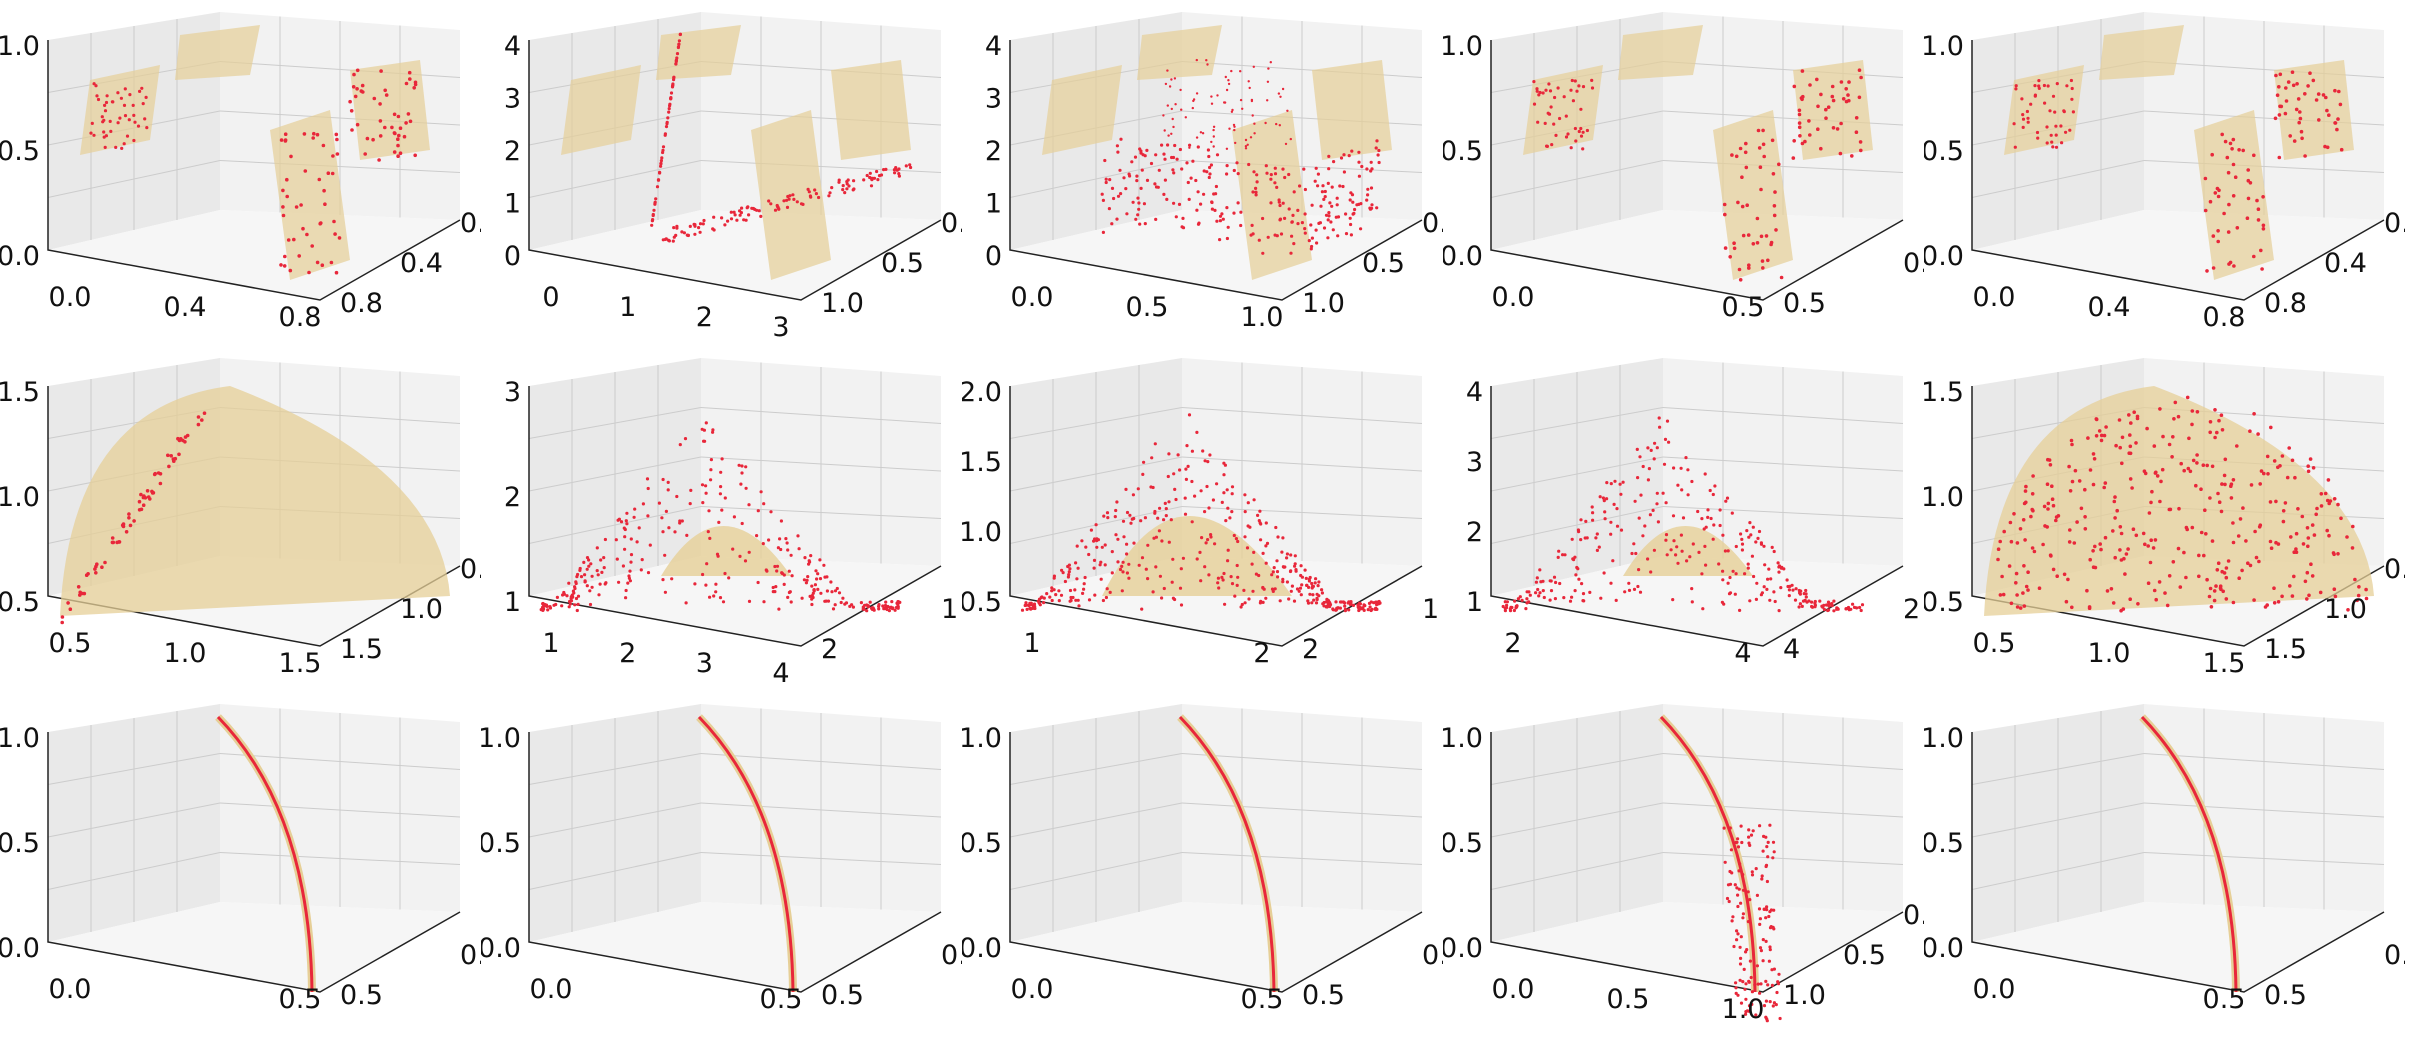 This screenshot has height=1038, width=2409. I want to click on surface-dome, so click(1688, 551).